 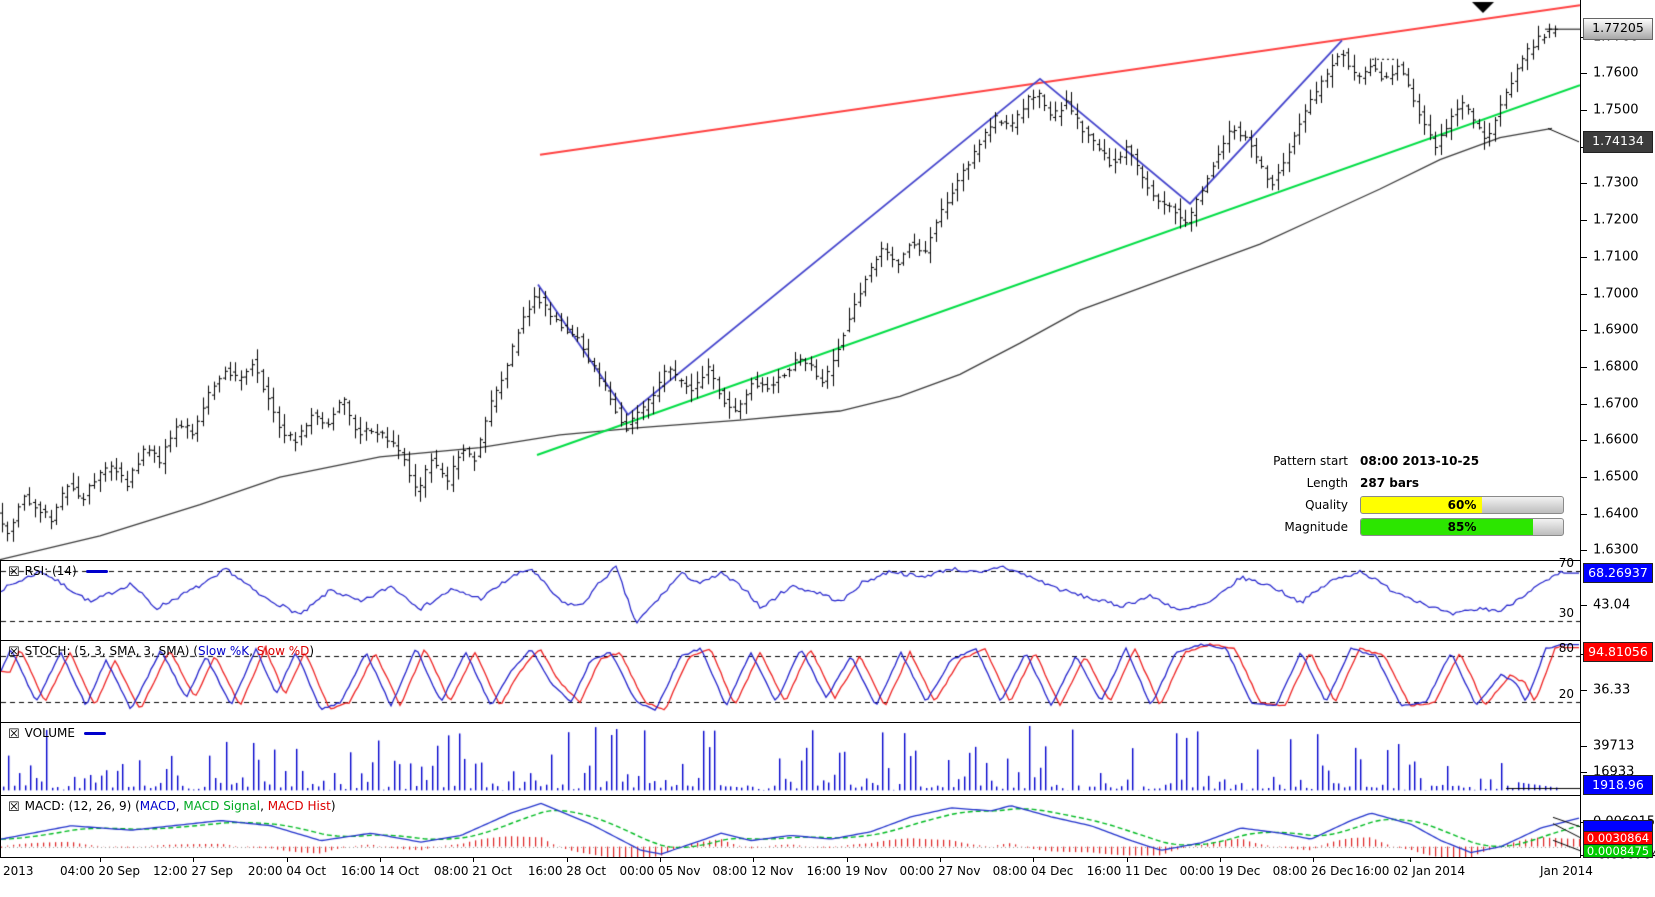 I want to click on axis-value-tag: 1.77205, so click(x=1618, y=29).